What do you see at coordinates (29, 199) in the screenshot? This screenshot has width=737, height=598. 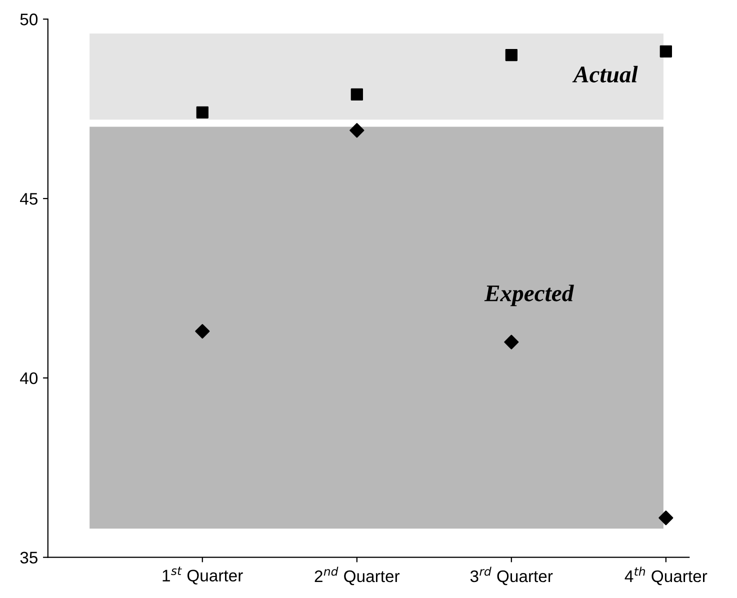 I see `y-tick-label: 45` at bounding box center [29, 199].